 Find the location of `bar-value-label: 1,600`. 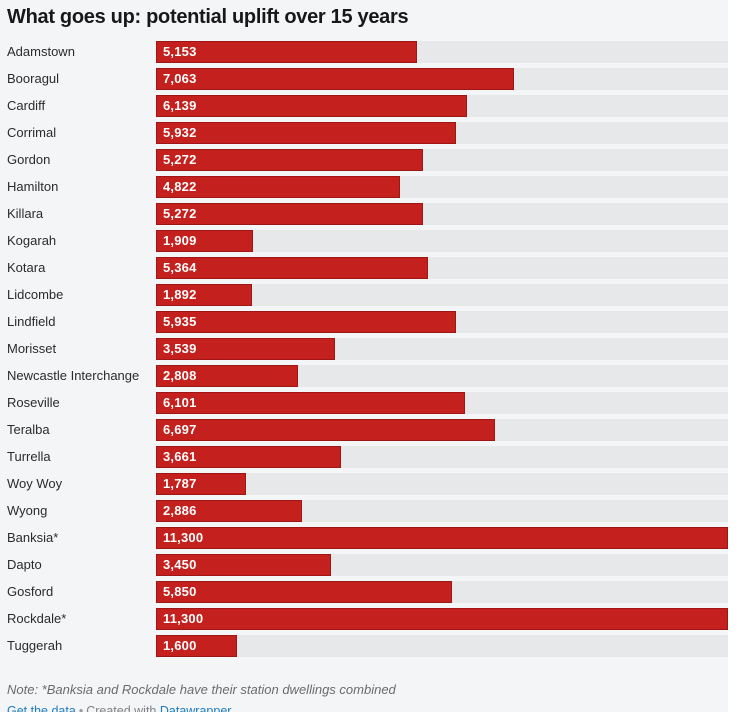

bar-value-label: 1,600 is located at coordinates (180, 645).